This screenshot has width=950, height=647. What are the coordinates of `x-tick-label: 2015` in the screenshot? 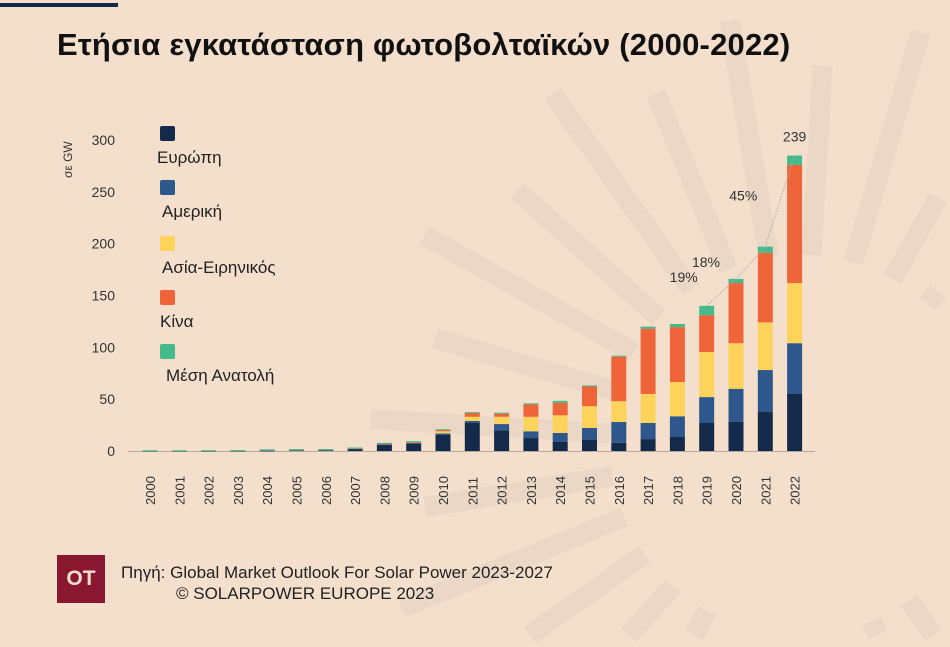 It's located at (590, 490).